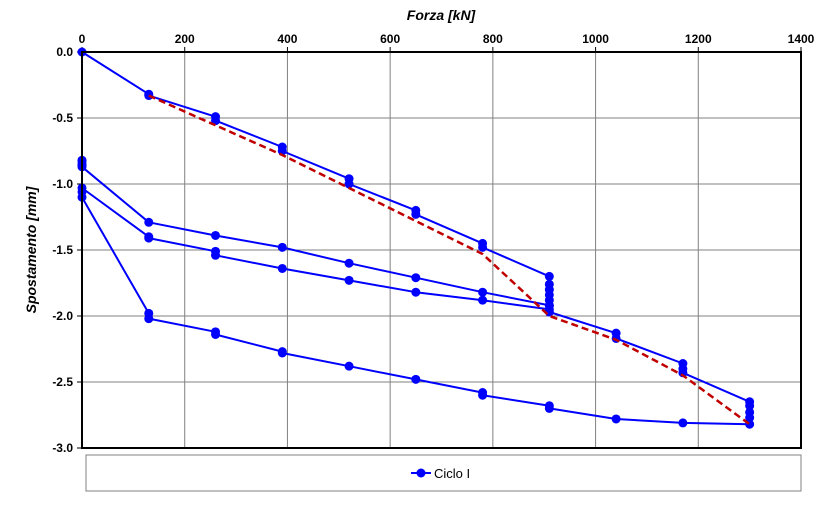  Describe the element at coordinates (287, 39) in the screenshot. I see `x-tick-label: 400` at that location.